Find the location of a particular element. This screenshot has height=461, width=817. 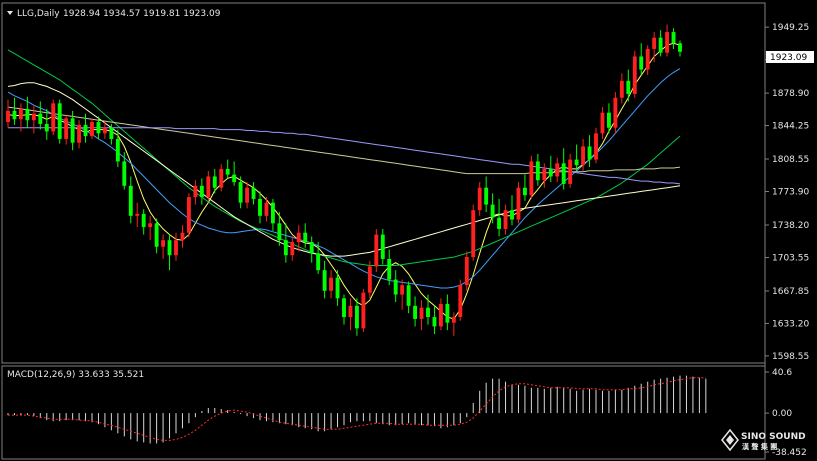

logo-inner-diamond-icon is located at coordinates (730, 440).